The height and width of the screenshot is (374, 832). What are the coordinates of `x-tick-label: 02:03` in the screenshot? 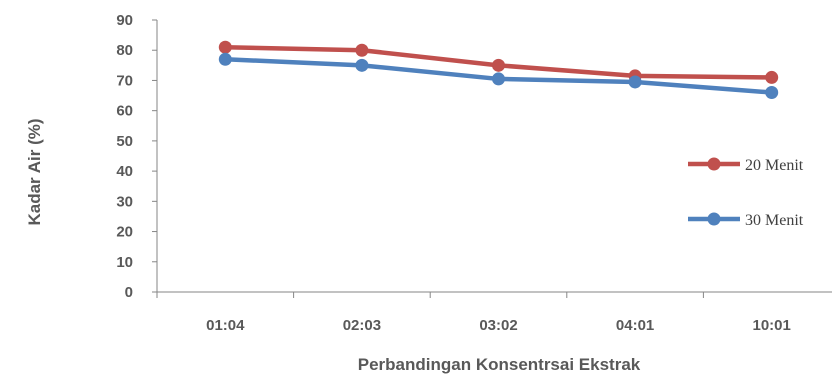 It's located at (362, 325).